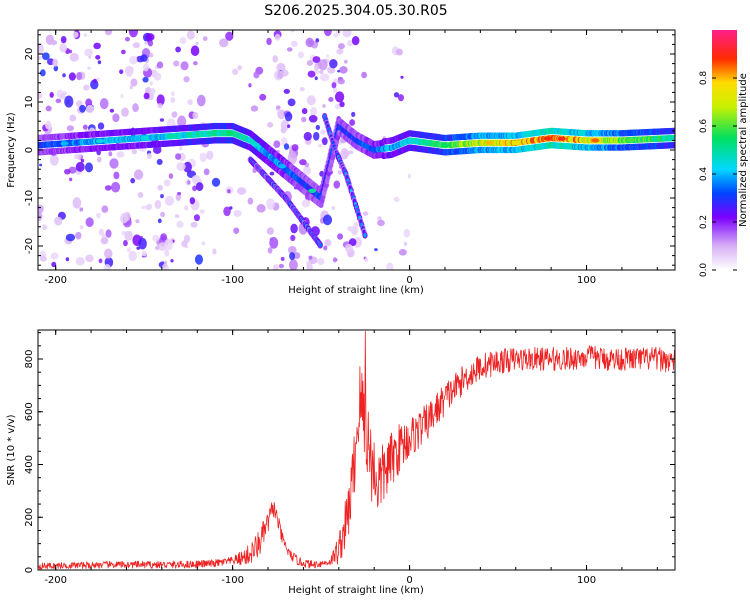  I want to click on spectrogram-y-tick-label--10: -10, so click(29, 198).